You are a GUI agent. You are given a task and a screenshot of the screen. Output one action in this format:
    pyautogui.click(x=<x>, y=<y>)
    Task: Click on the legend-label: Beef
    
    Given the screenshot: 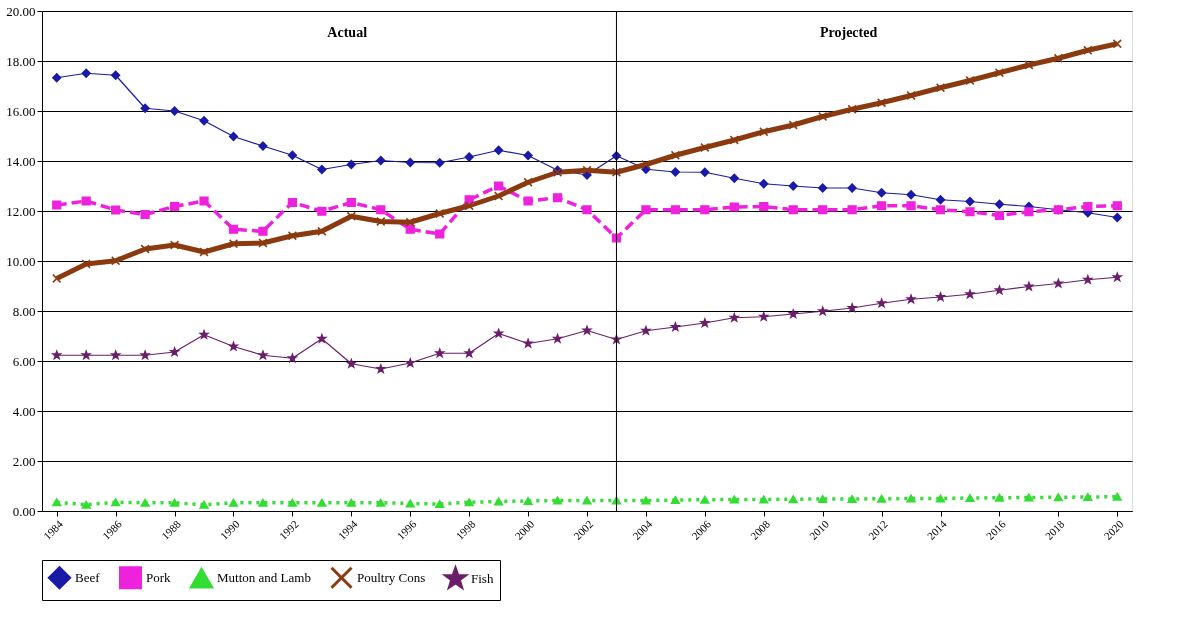 What is the action you would take?
    pyautogui.click(x=88, y=577)
    